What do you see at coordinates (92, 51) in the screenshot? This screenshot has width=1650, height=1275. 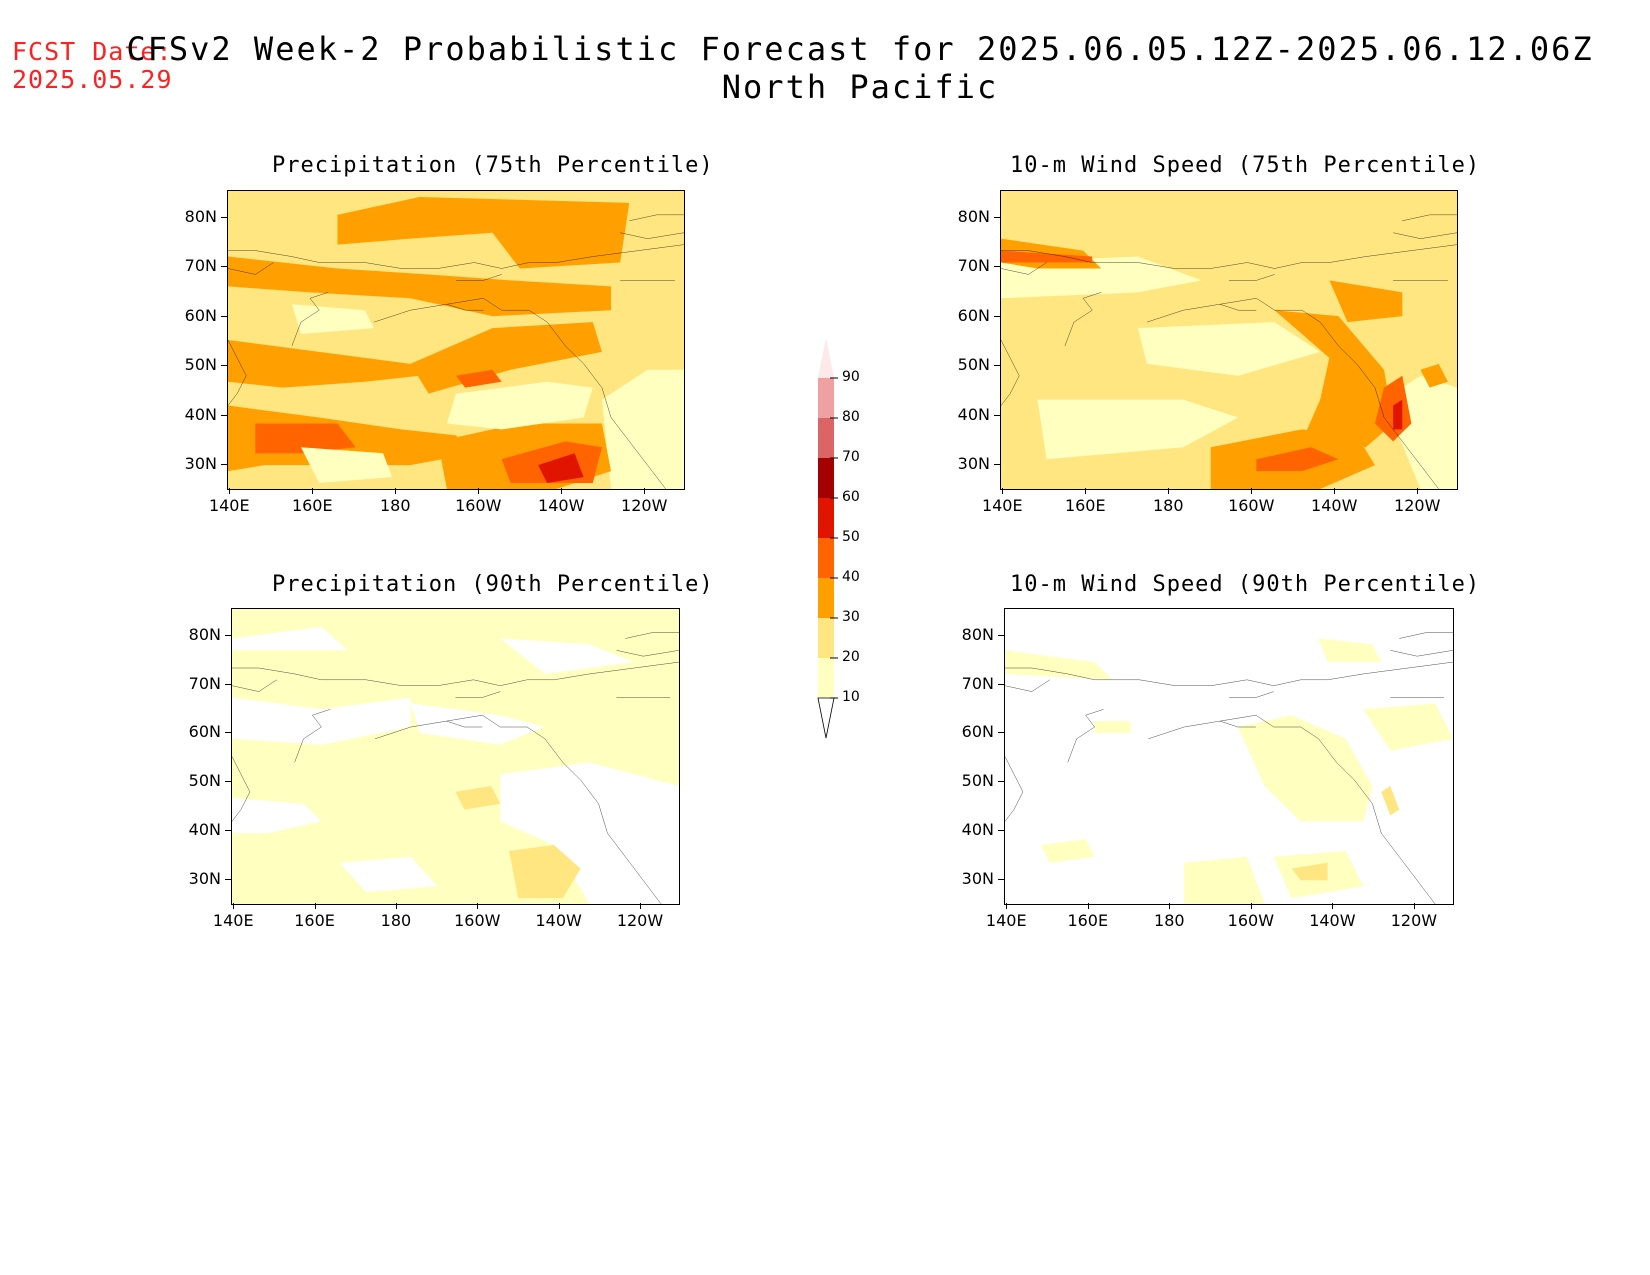 I see `fcst-label: FCST Date:` at bounding box center [92, 51].